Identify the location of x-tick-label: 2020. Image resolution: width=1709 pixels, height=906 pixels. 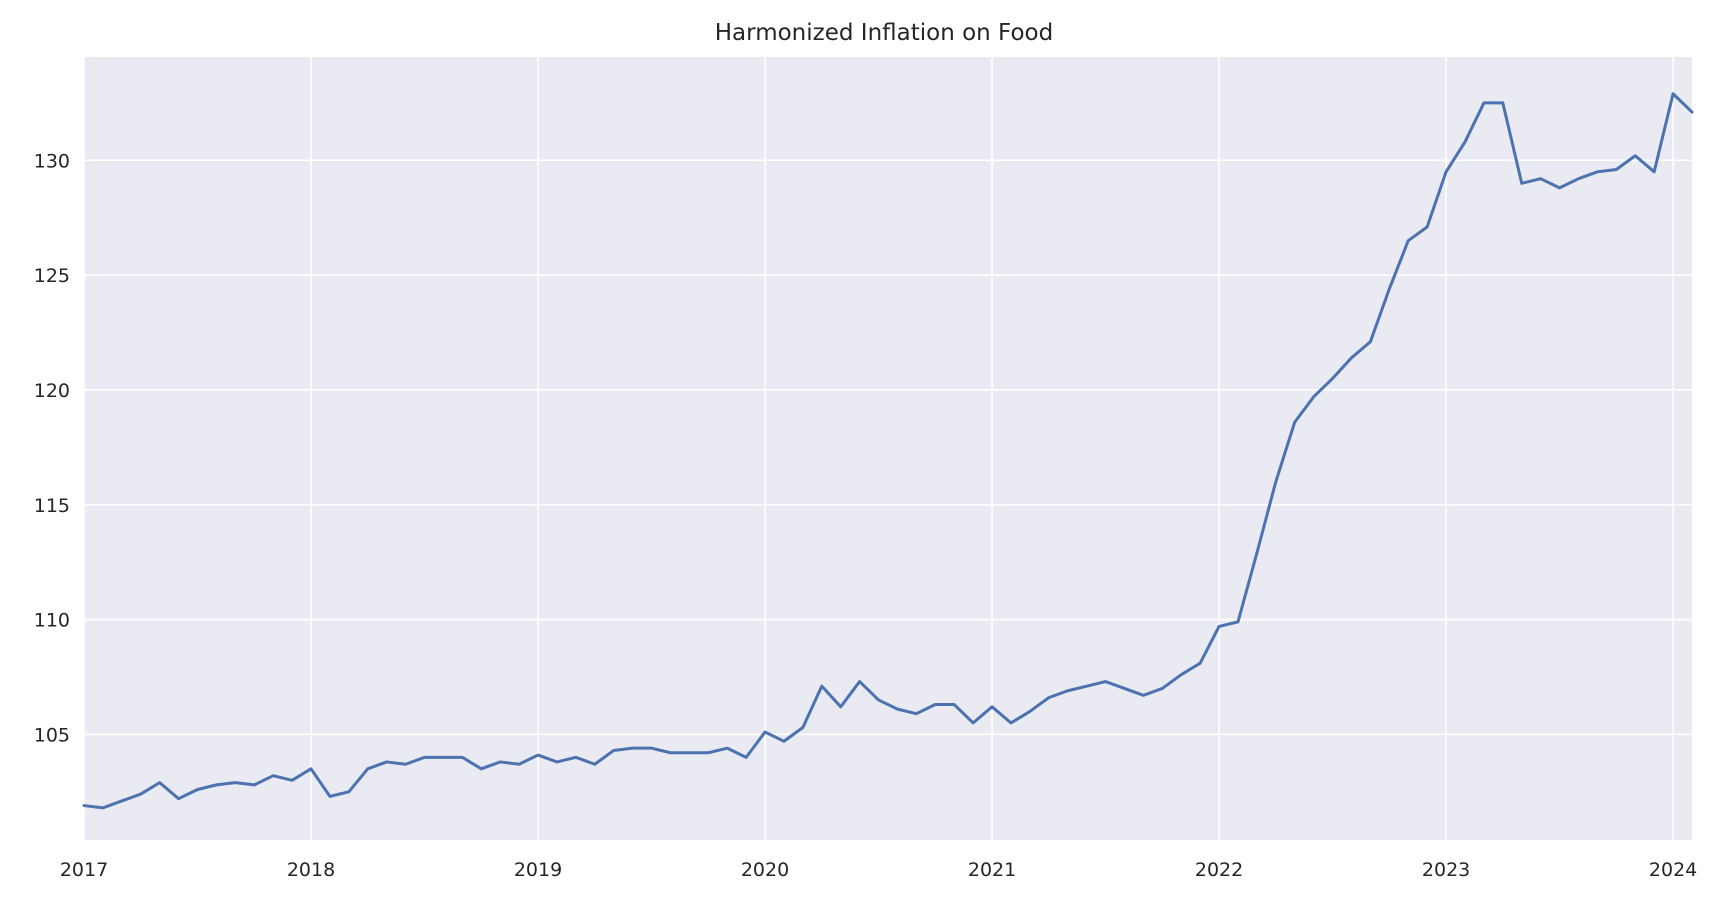
(765, 870).